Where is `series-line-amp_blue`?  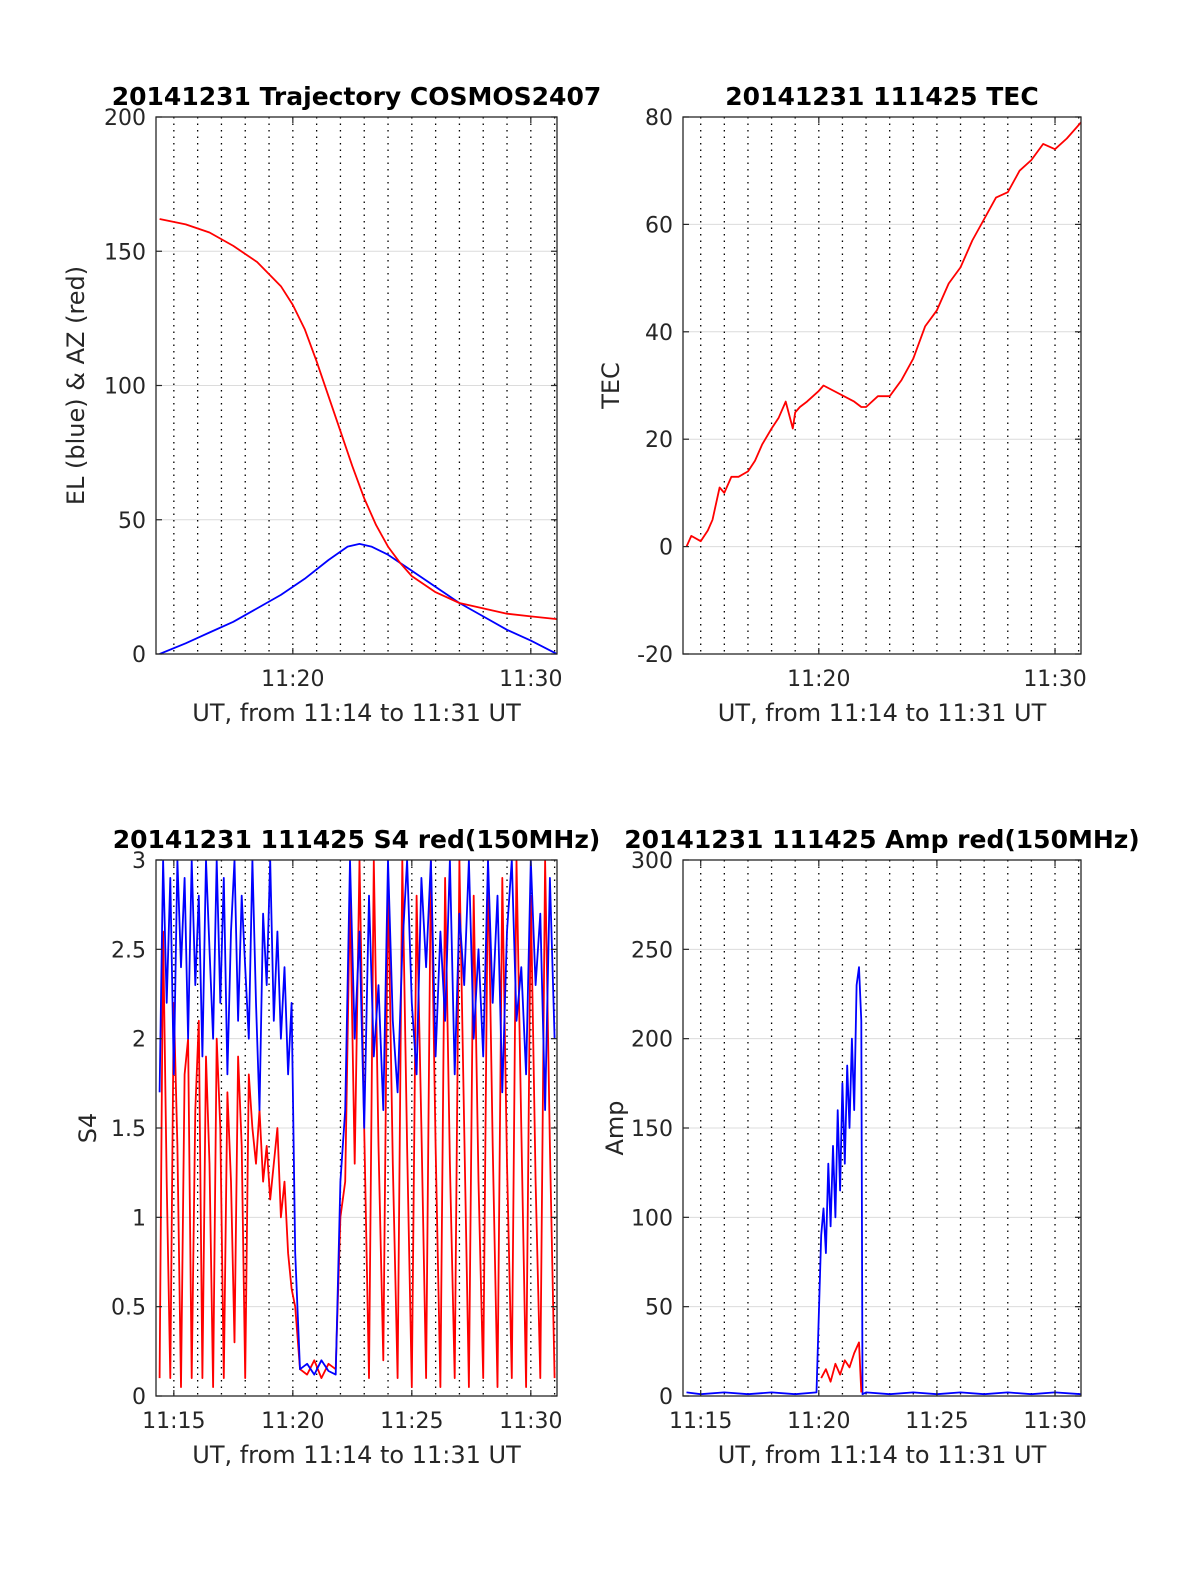
series-line-amp_blue is located at coordinates (883, 1181).